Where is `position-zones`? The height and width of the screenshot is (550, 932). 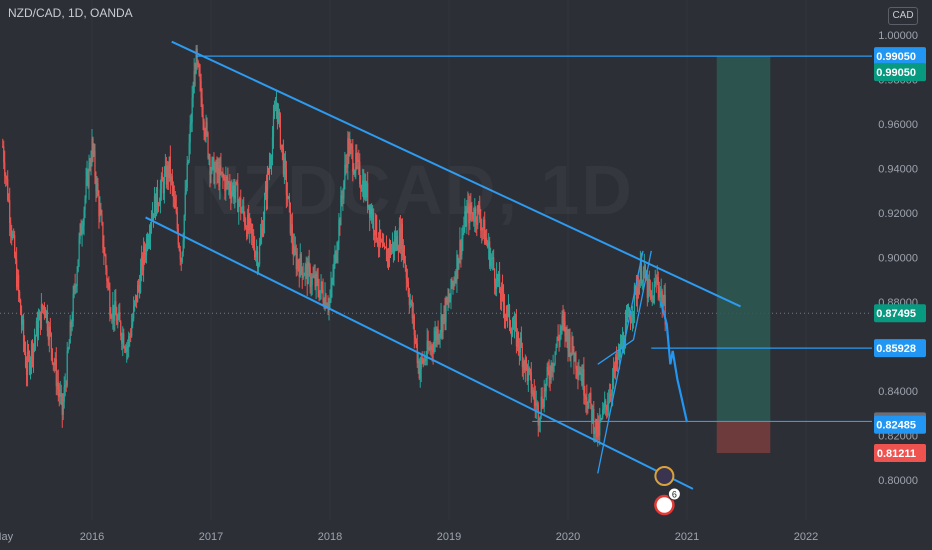 position-zones is located at coordinates (743, 255).